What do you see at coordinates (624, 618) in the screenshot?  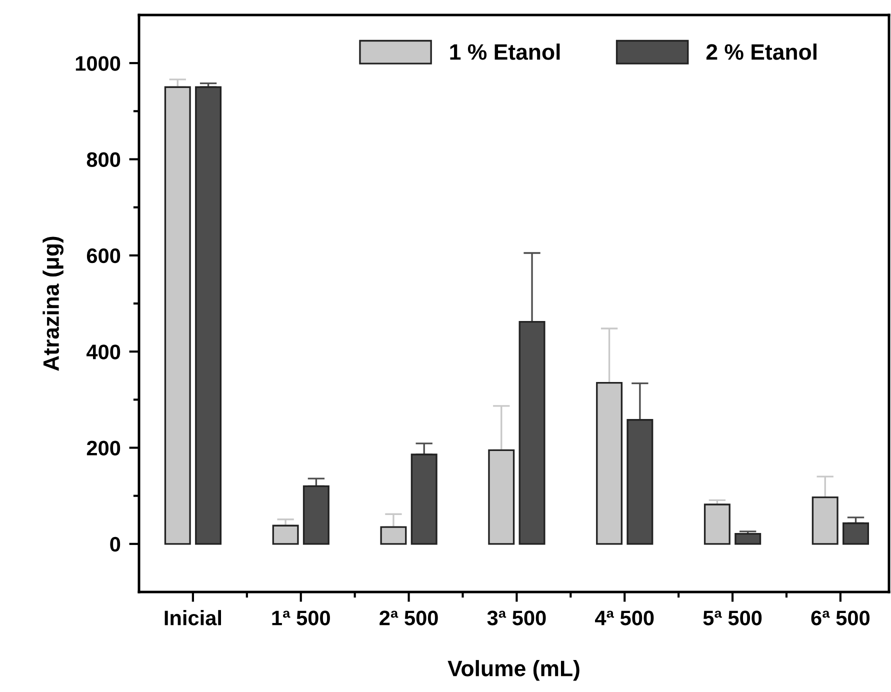 I see `x-tick-label: 4ª 500` at bounding box center [624, 618].